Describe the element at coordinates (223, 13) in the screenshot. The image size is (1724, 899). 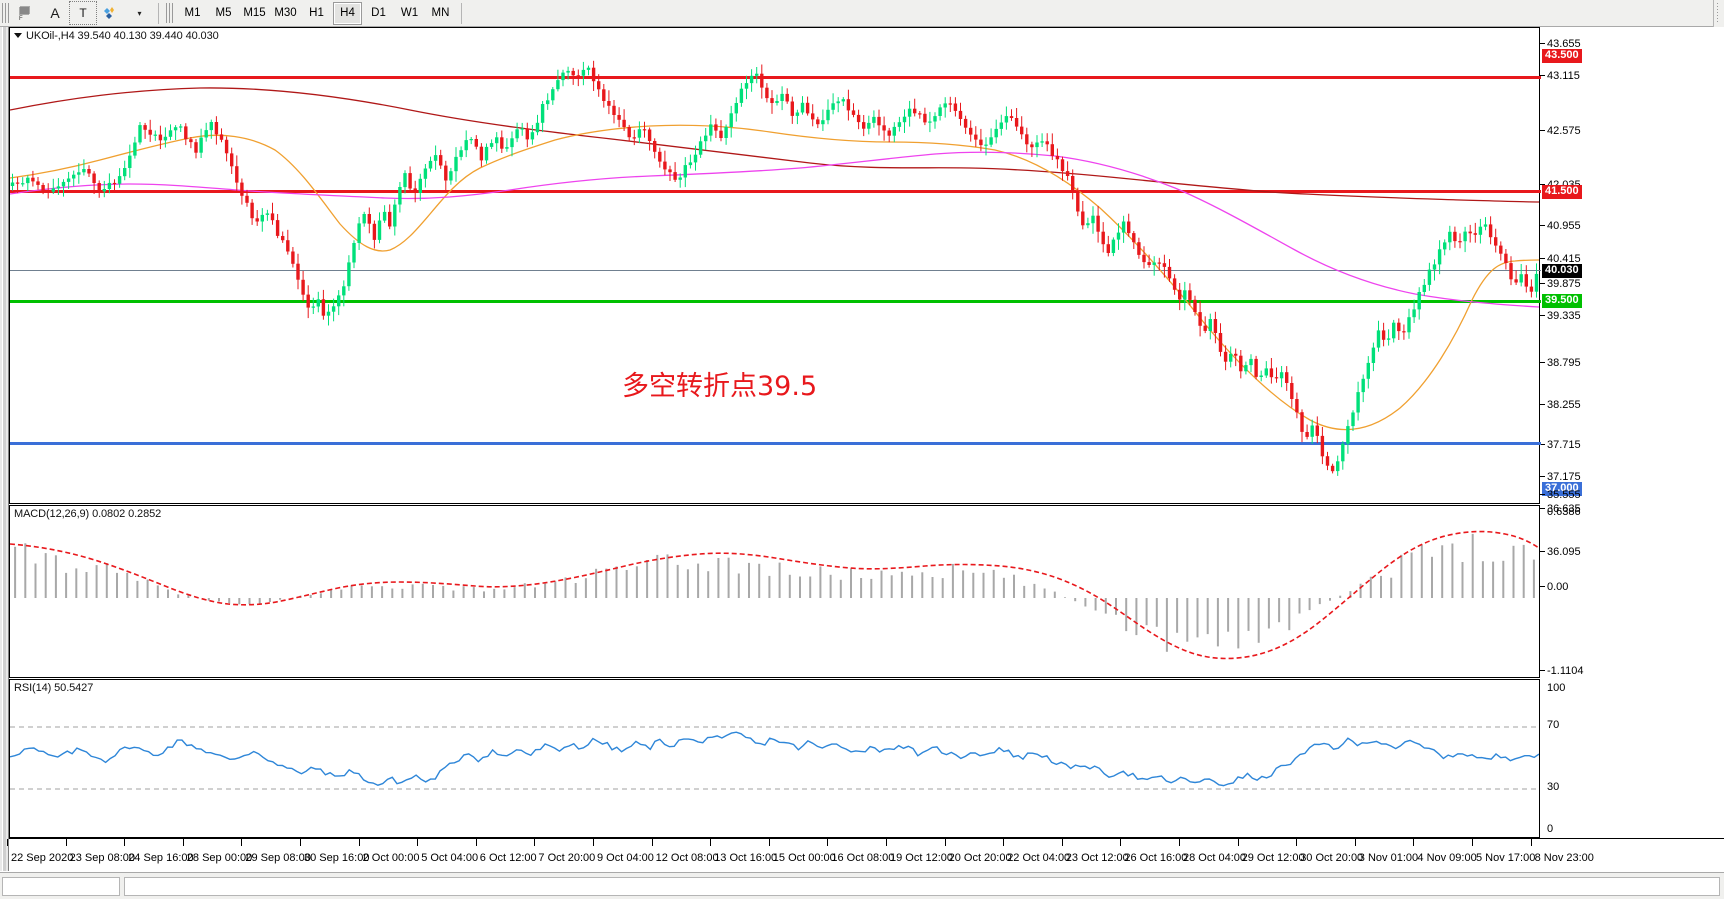
I see `timeframe-m5: M5` at that location.